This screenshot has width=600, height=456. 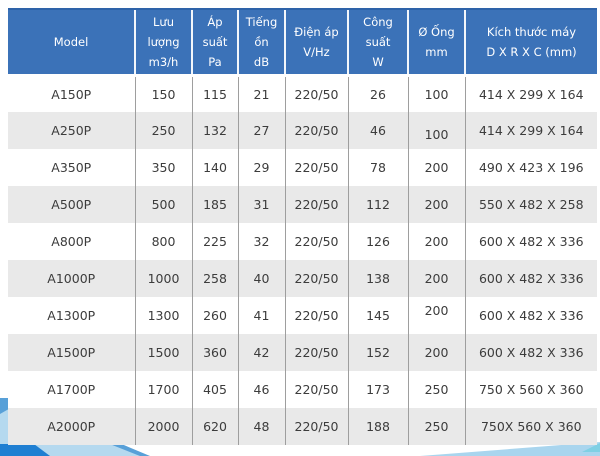 I want to click on cell-text: 100, so click(x=436, y=134).